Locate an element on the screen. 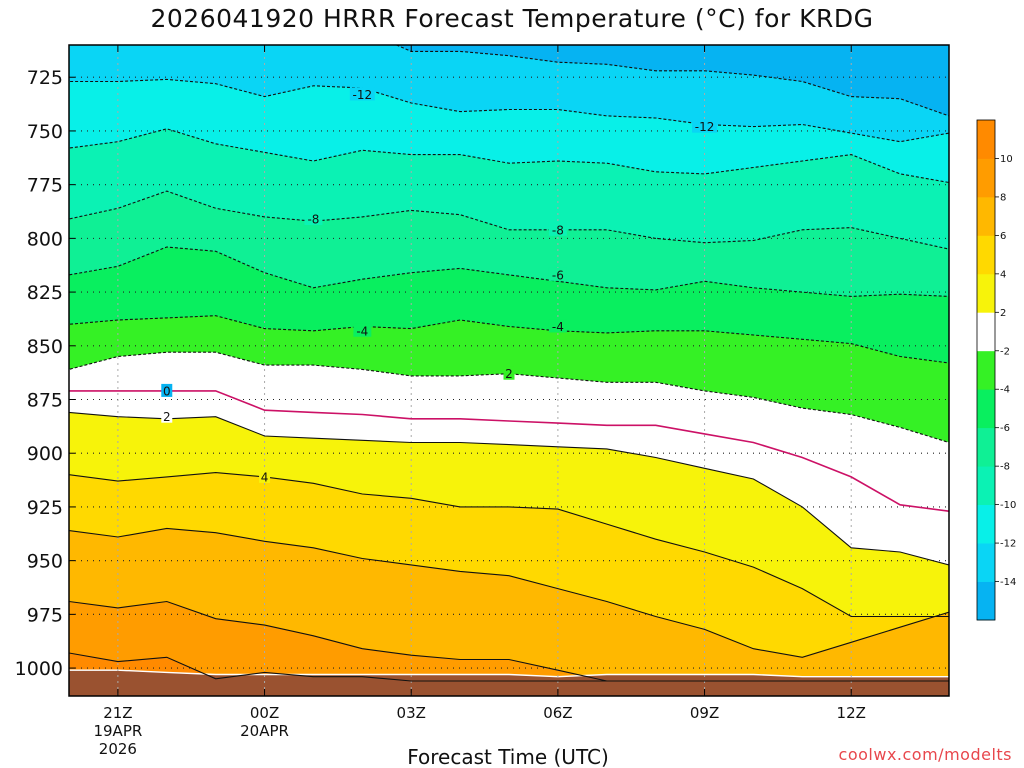 The width and height of the screenshot is (1024, 768). colorbar-segment--2 is located at coordinates (986, 332).